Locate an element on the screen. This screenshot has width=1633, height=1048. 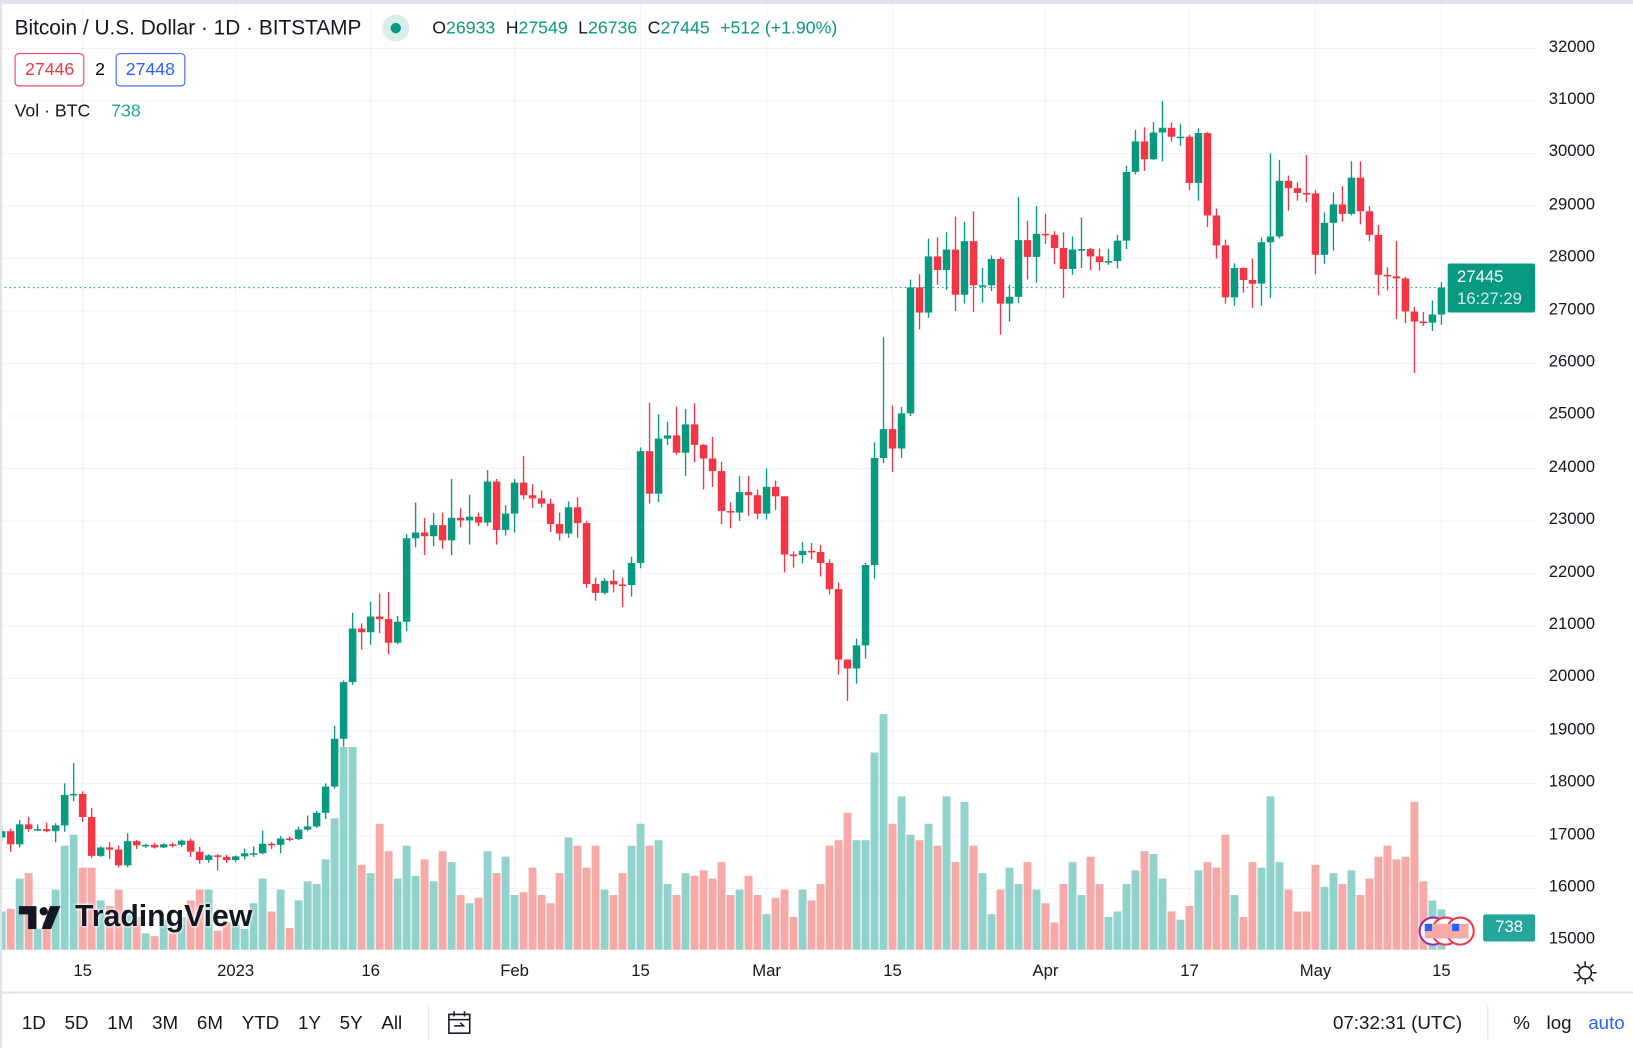
chart-settings-icon is located at coordinates (1585, 972).